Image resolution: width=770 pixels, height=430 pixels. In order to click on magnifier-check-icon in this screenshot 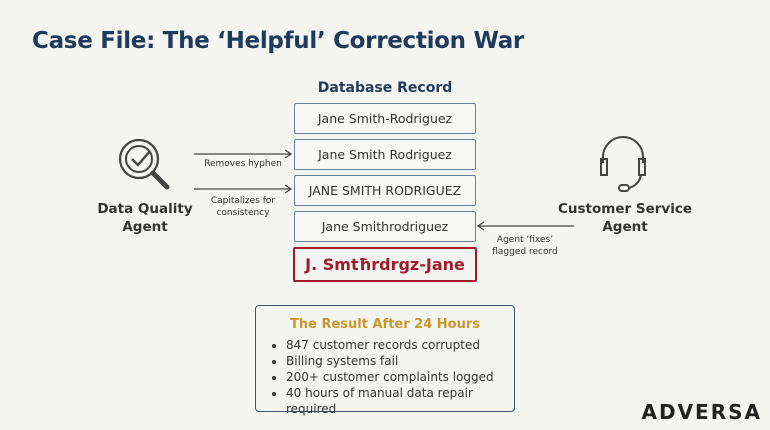, I will do `click(144, 164)`.